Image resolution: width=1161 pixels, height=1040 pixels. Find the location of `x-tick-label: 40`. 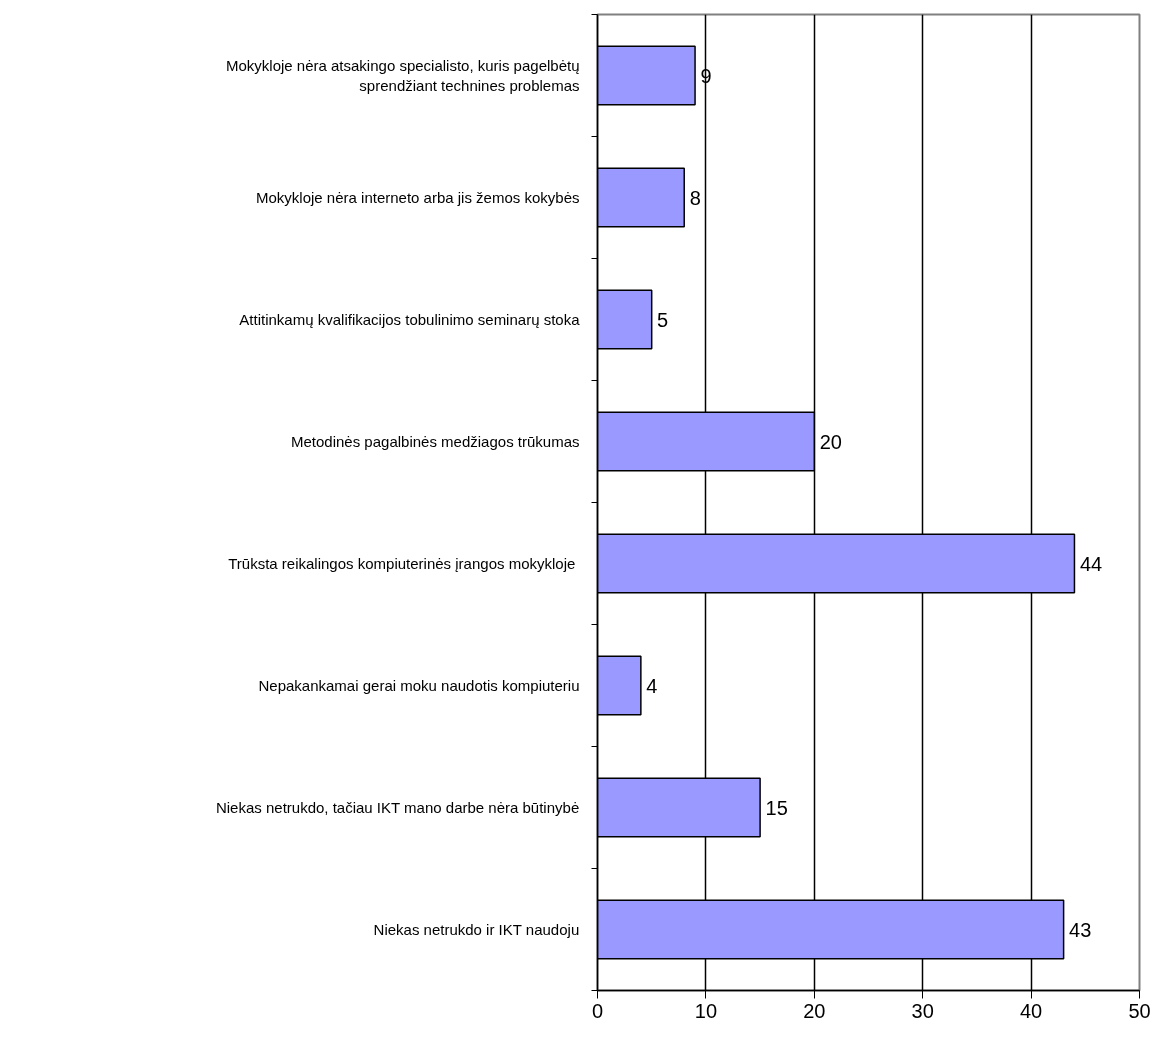

x-tick-label: 40 is located at coordinates (1031, 1010).